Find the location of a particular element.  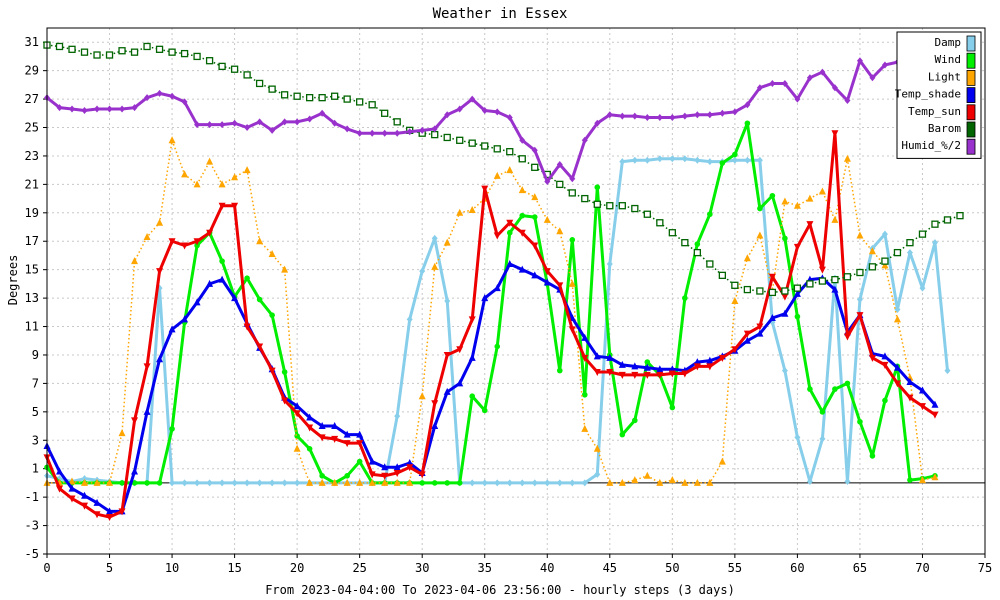

y-tick-label: 13 is located at coordinates (32, 298).